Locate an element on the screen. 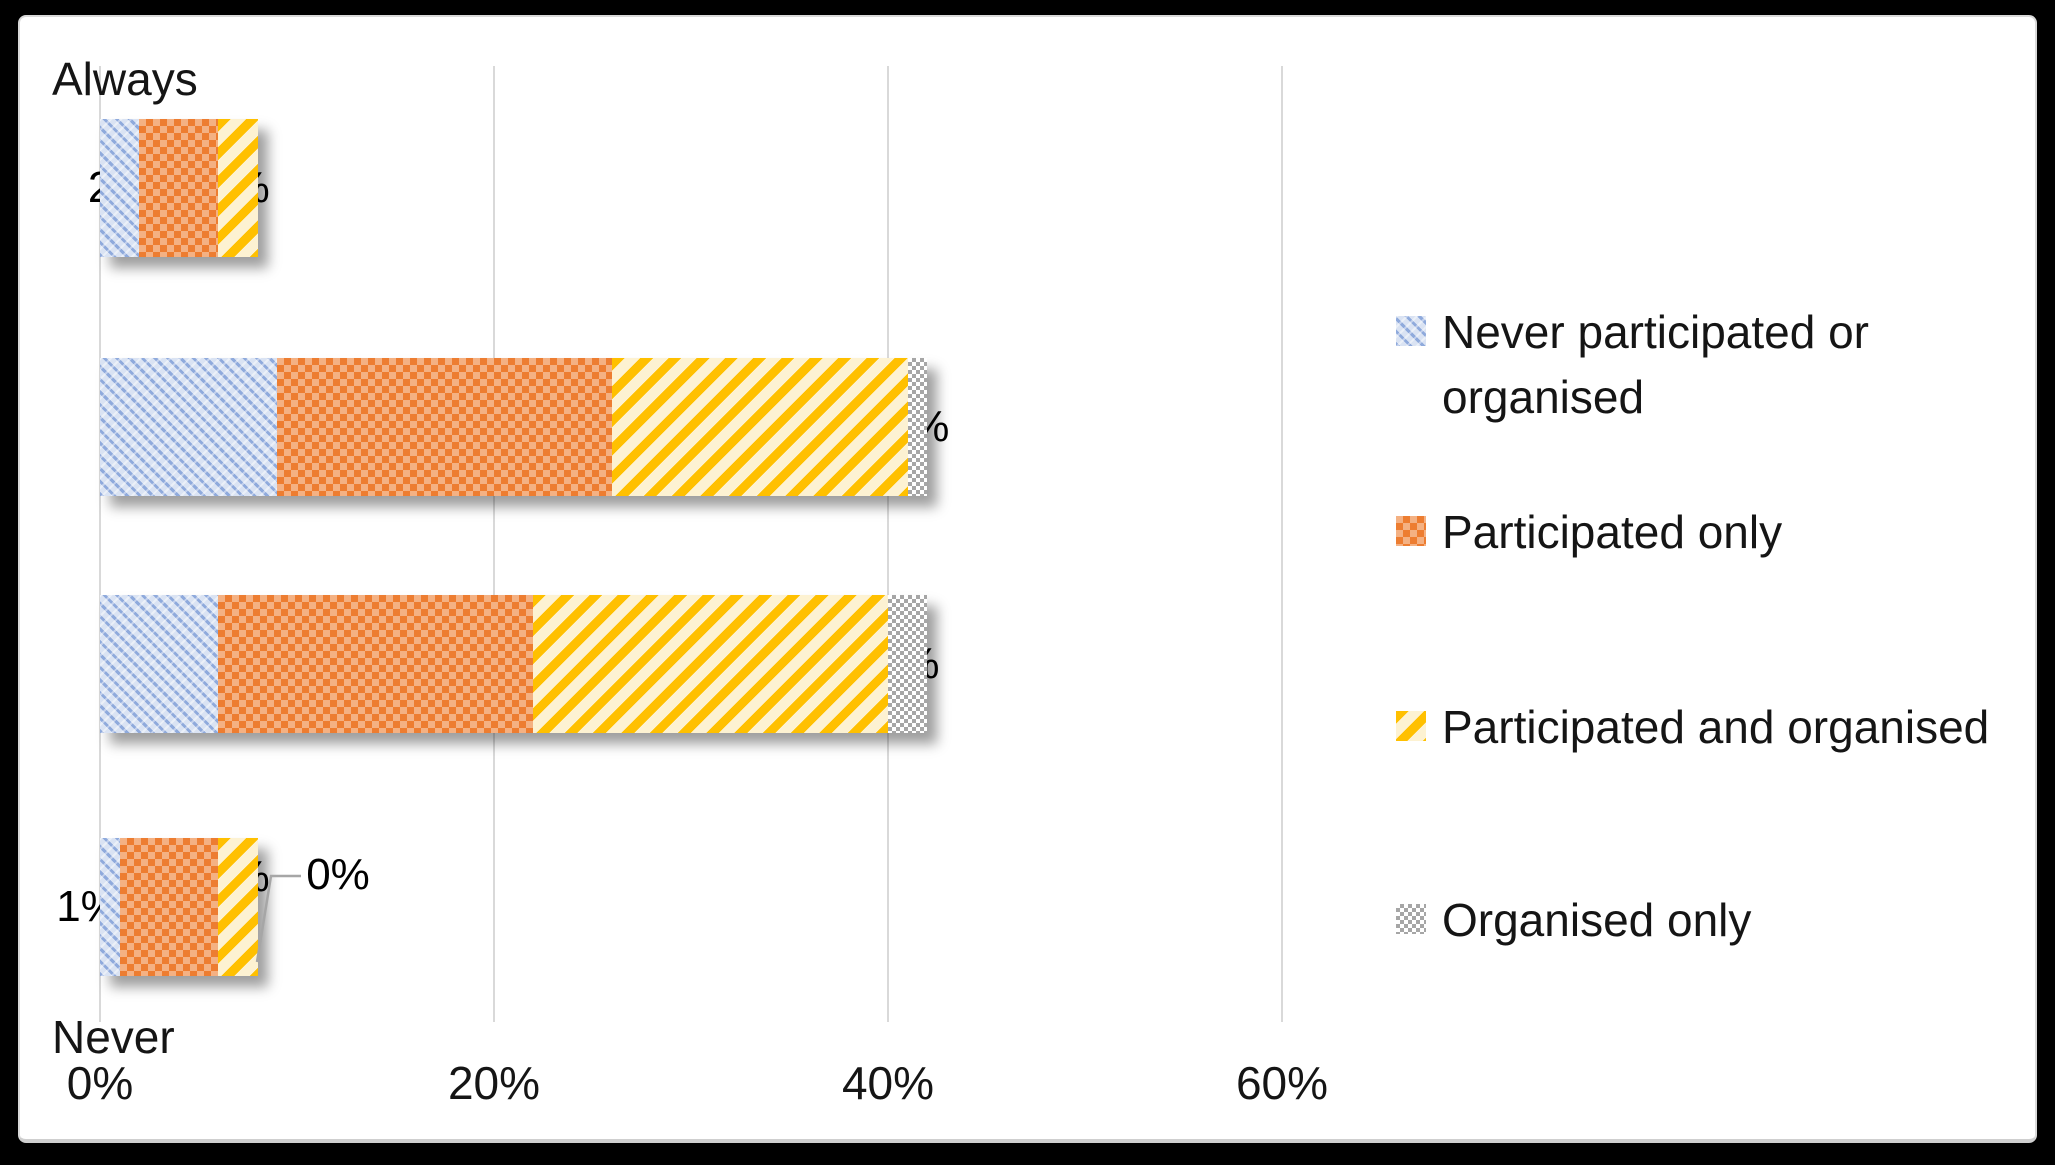  legend-item-participated-and-organised: Participated and organised is located at coordinates (1716, 727).